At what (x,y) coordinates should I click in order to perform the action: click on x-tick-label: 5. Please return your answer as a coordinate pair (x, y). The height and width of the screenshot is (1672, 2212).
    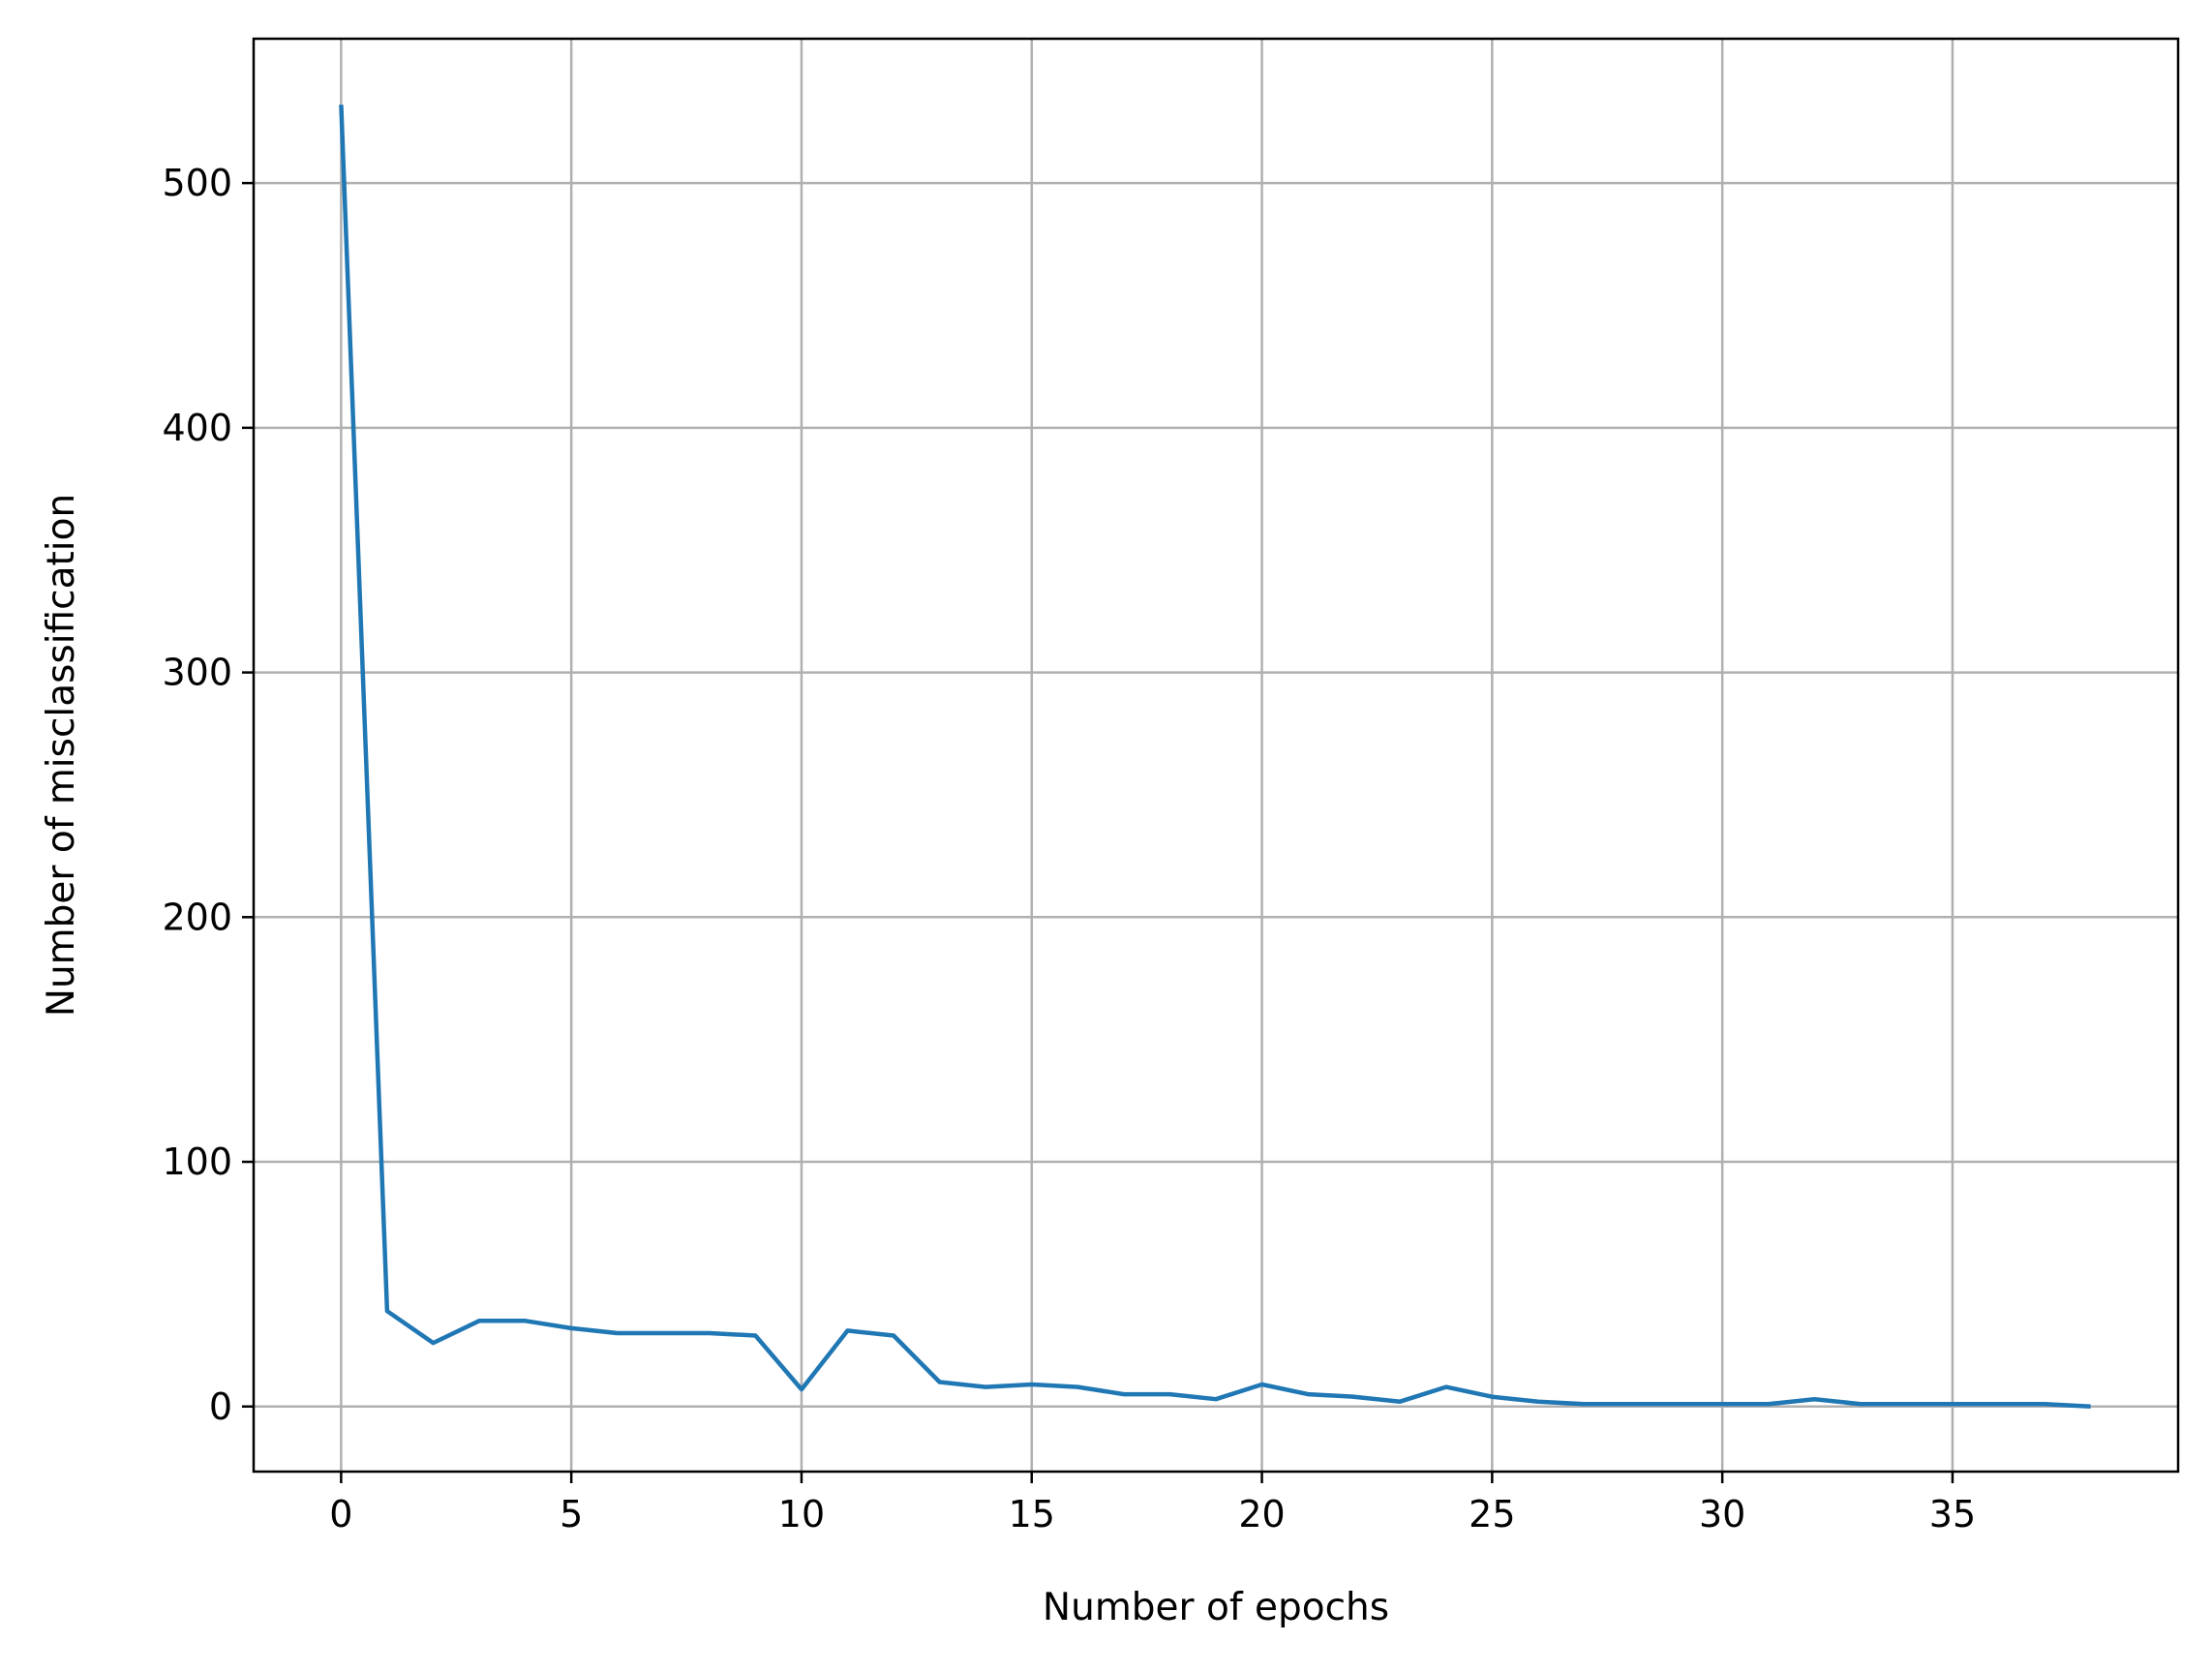
    Looking at the image, I should click on (571, 1514).